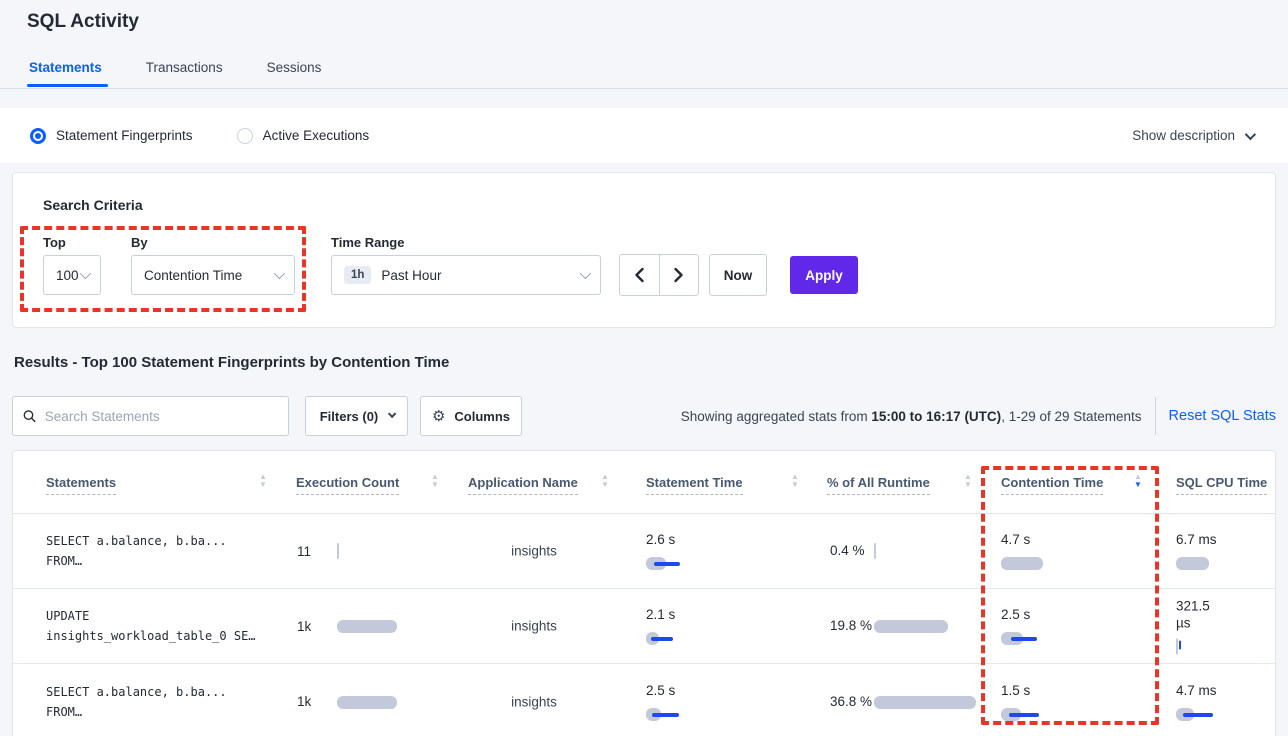 The width and height of the screenshot is (1288, 736). I want to click on application-name-cell: insights, so click(534, 551).